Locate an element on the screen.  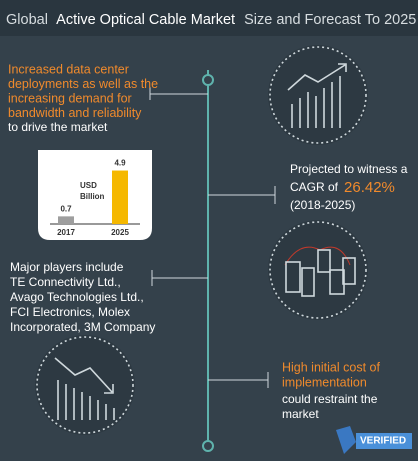
chart-unit-label: Billion is located at coordinates (92, 196).